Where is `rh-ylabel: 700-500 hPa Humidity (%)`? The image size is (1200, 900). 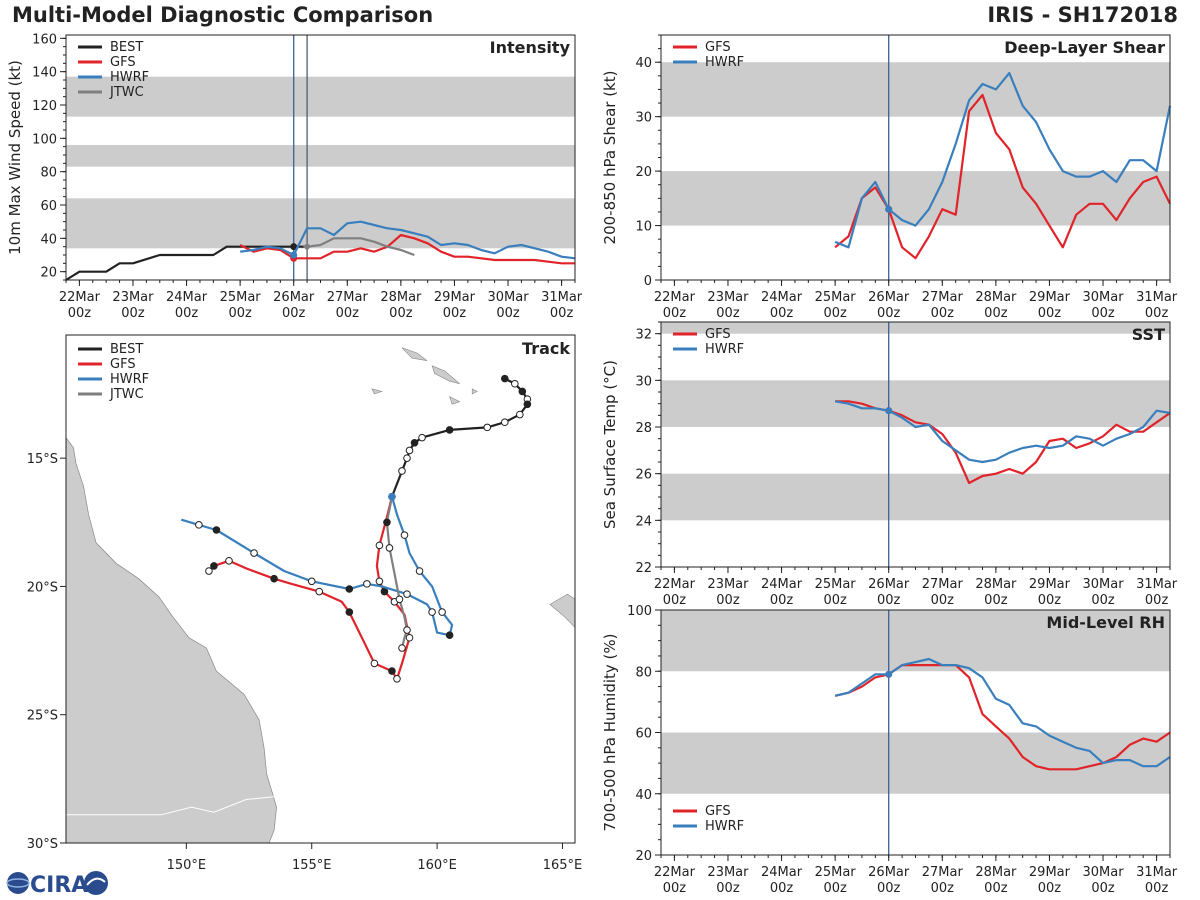
rh-ylabel: 700-500 hPa Humidity (%) is located at coordinates (610, 732).